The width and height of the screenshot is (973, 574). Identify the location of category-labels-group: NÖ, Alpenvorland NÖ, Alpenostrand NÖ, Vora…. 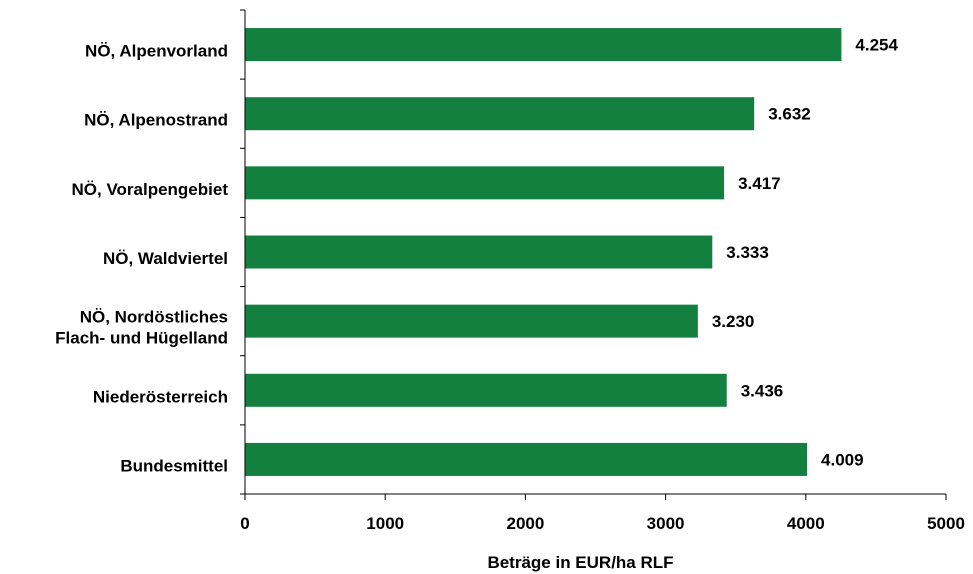
(141, 259).